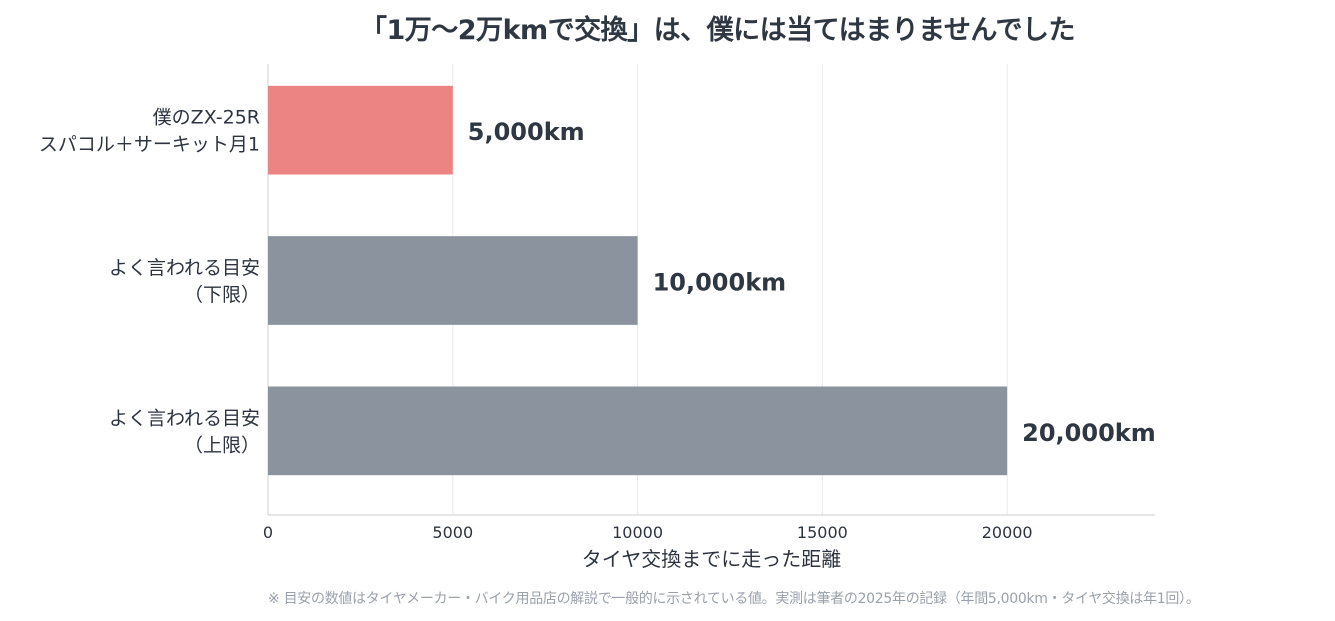 The width and height of the screenshot is (1335, 621). Describe the element at coordinates (822, 532) in the screenshot. I see `x-tick-label: 15000` at that location.